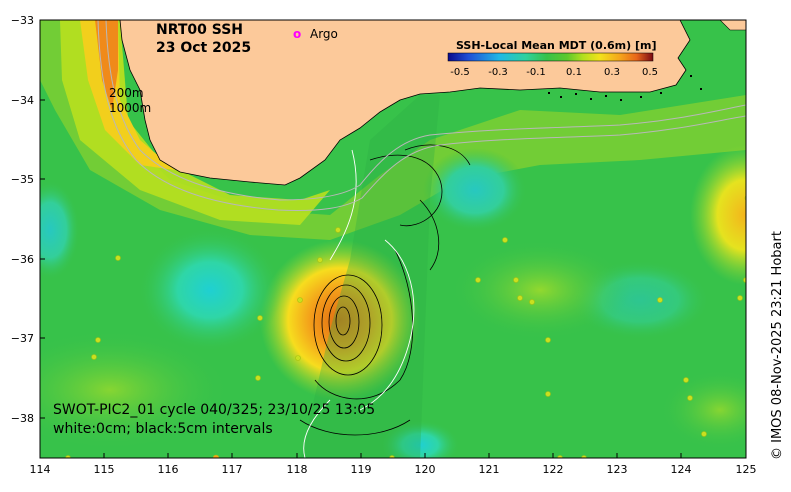  What do you see at coordinates (625, 88) in the screenshot?
I see `coastal-islets` at bounding box center [625, 88].